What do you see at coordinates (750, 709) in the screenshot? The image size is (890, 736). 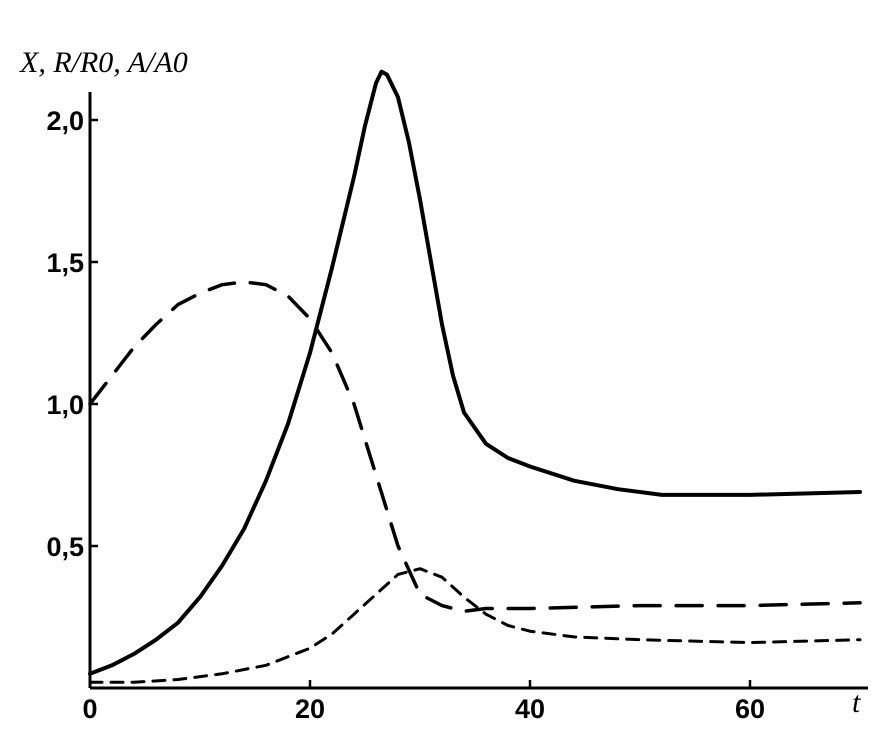 I see `x-tick-label-3: 60` at bounding box center [750, 709].